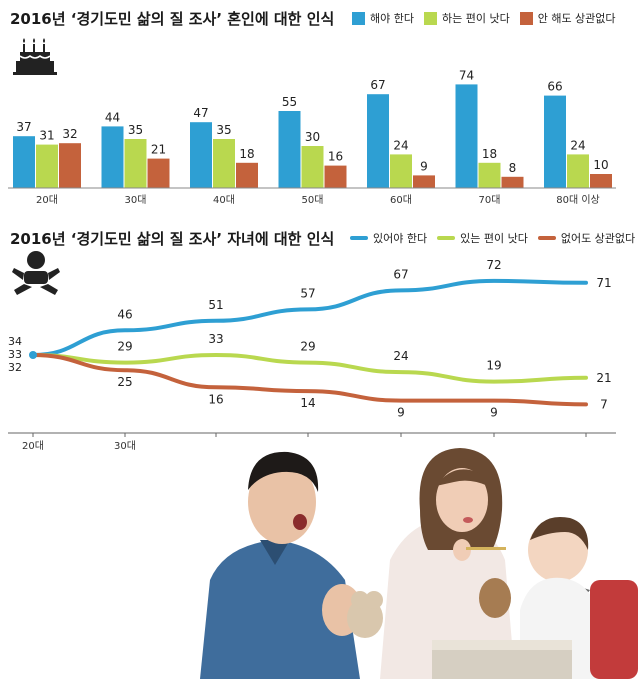 This screenshot has width=640, height=679. Describe the element at coordinates (598, 238) in the screenshot. I see `legend-label: 없어도 상관없다` at that location.